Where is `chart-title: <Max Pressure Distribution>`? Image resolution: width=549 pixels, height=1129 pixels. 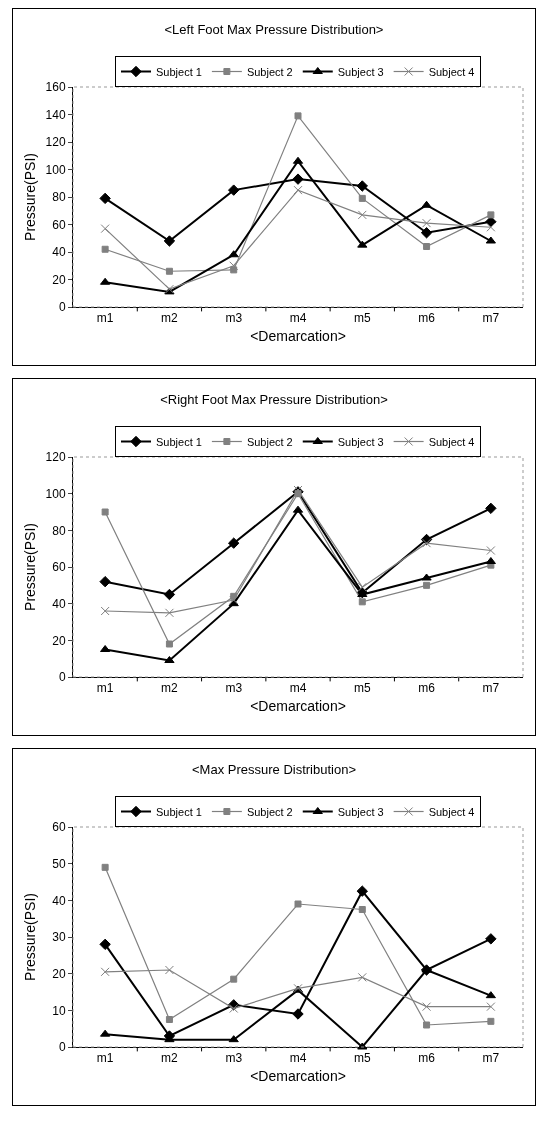
chart-title: <Max Pressure Distribution> is located at coordinates (274, 770).